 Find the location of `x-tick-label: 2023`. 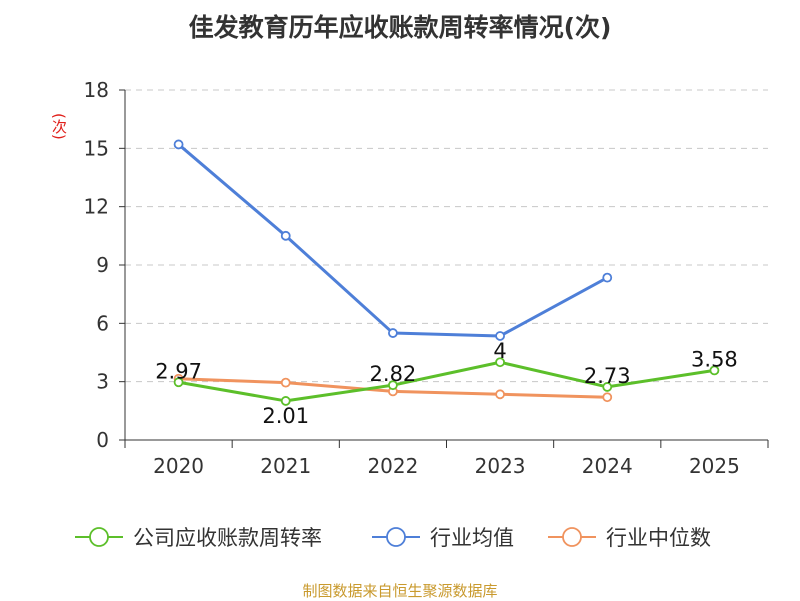

x-tick-label: 2023 is located at coordinates (500, 466).